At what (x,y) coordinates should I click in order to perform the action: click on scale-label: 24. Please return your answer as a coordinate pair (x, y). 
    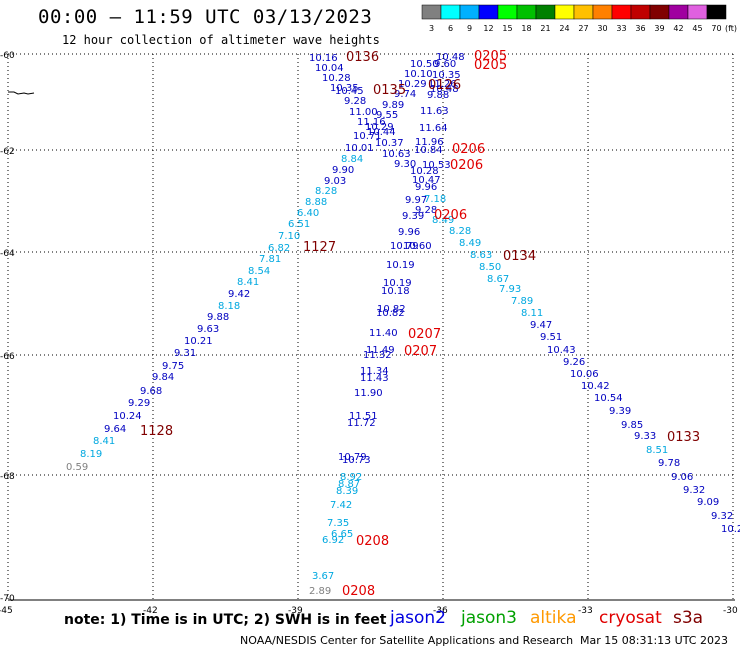
    Looking at the image, I should click on (564, 28).